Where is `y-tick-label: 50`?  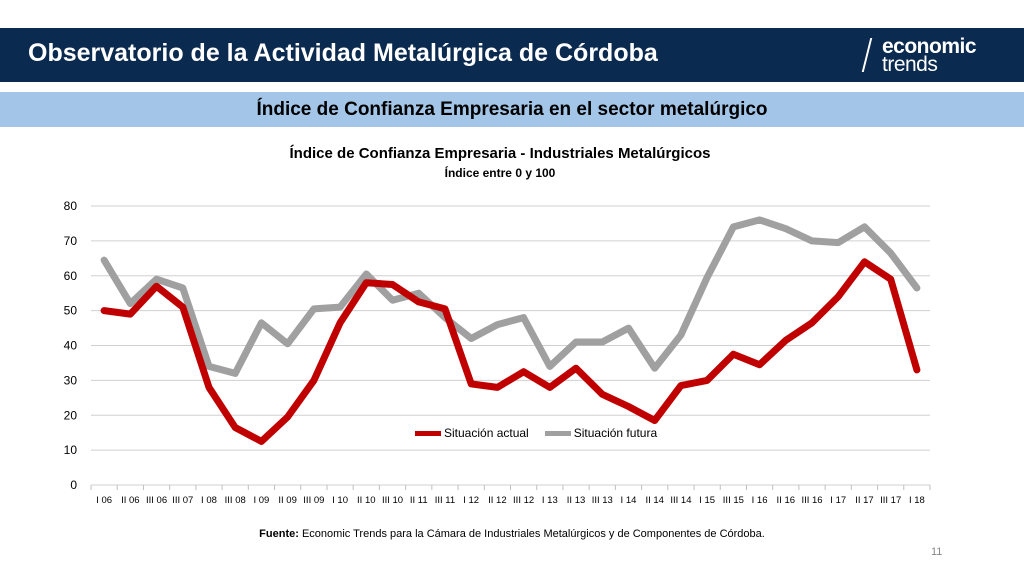 y-tick-label: 50 is located at coordinates (71, 311).